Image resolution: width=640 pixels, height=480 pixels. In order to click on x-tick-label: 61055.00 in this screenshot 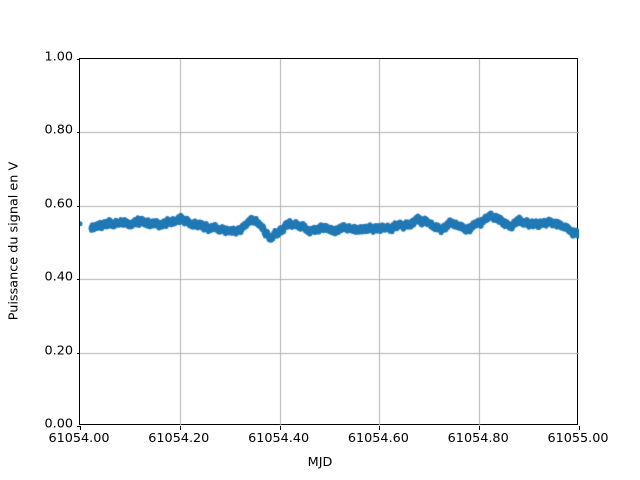, I will do `click(578, 438)`.